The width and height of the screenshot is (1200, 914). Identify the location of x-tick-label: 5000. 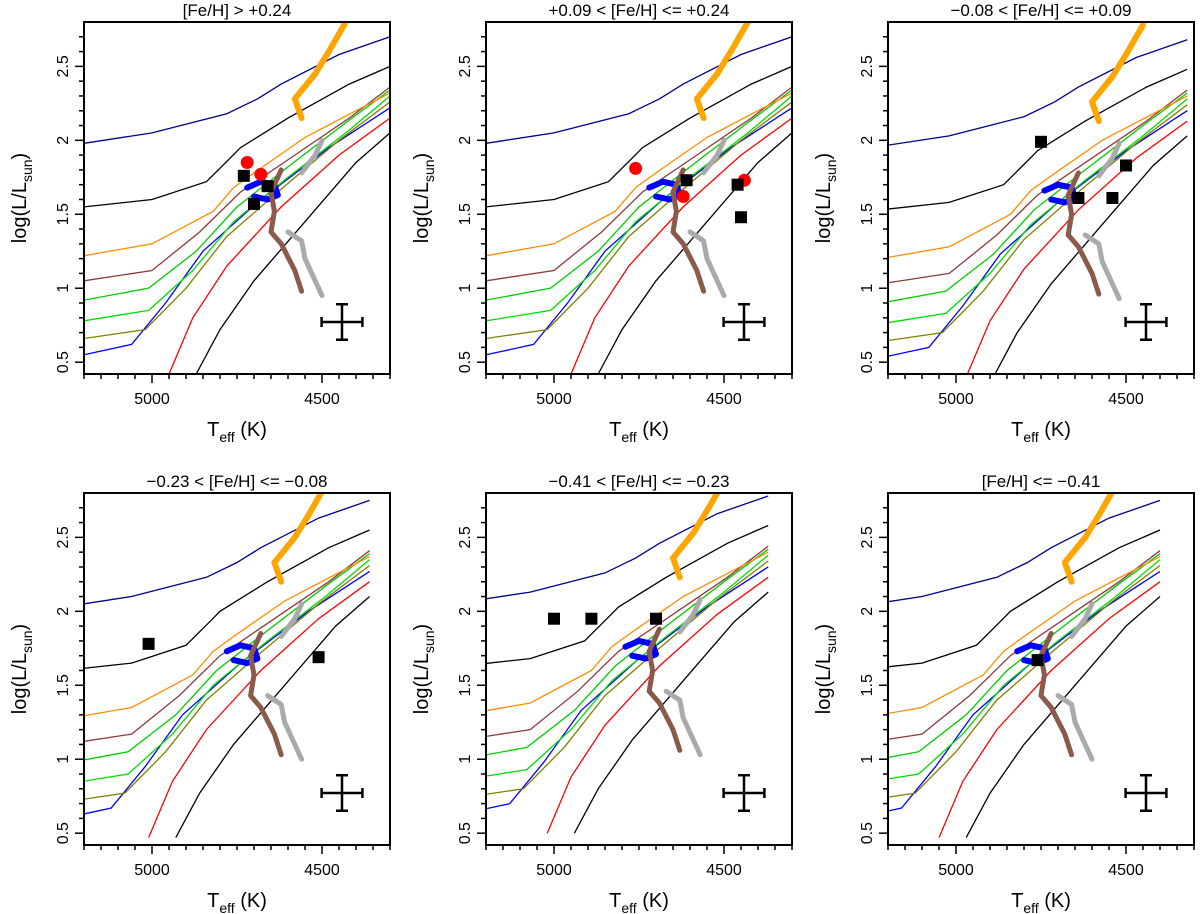
(956, 870).